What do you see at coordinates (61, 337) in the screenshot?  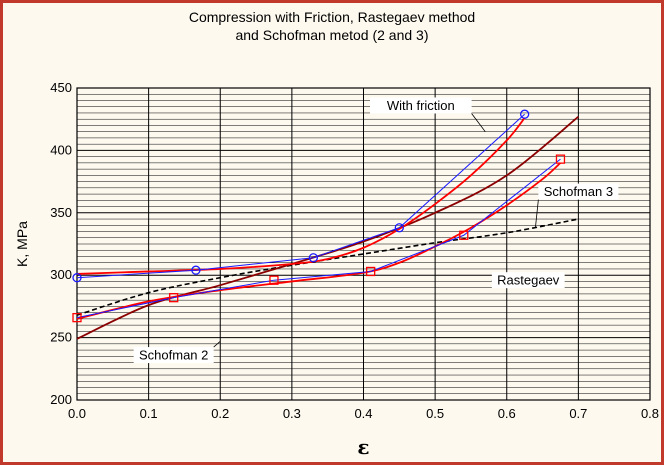 I see `y-tick-label: 250` at bounding box center [61, 337].